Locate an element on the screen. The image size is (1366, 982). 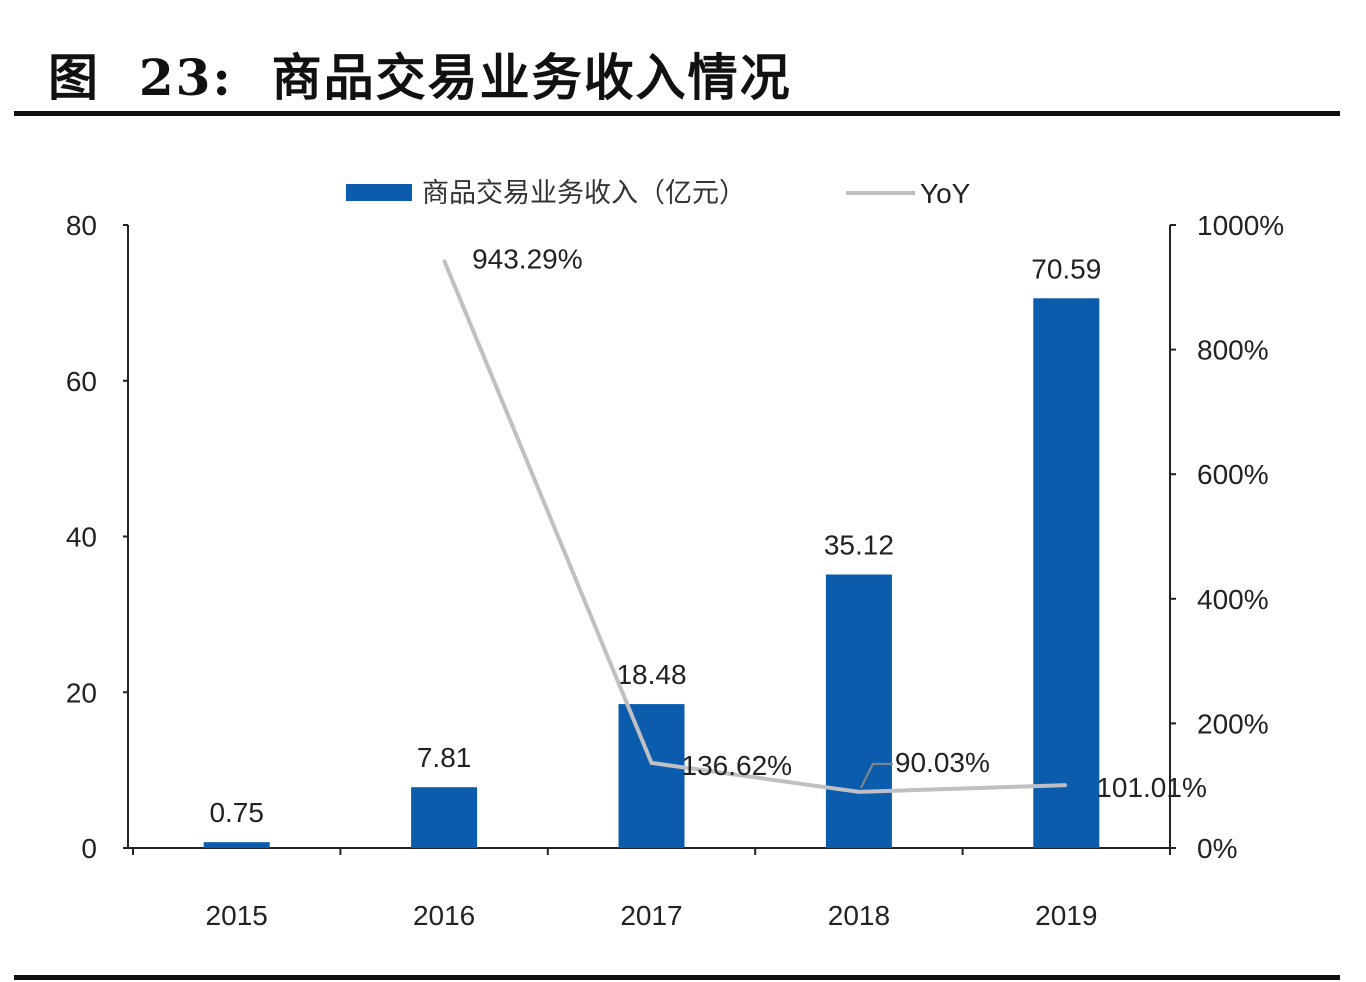
legend-bar-label: 商品交易业务收入（亿元） is located at coordinates (584, 193).